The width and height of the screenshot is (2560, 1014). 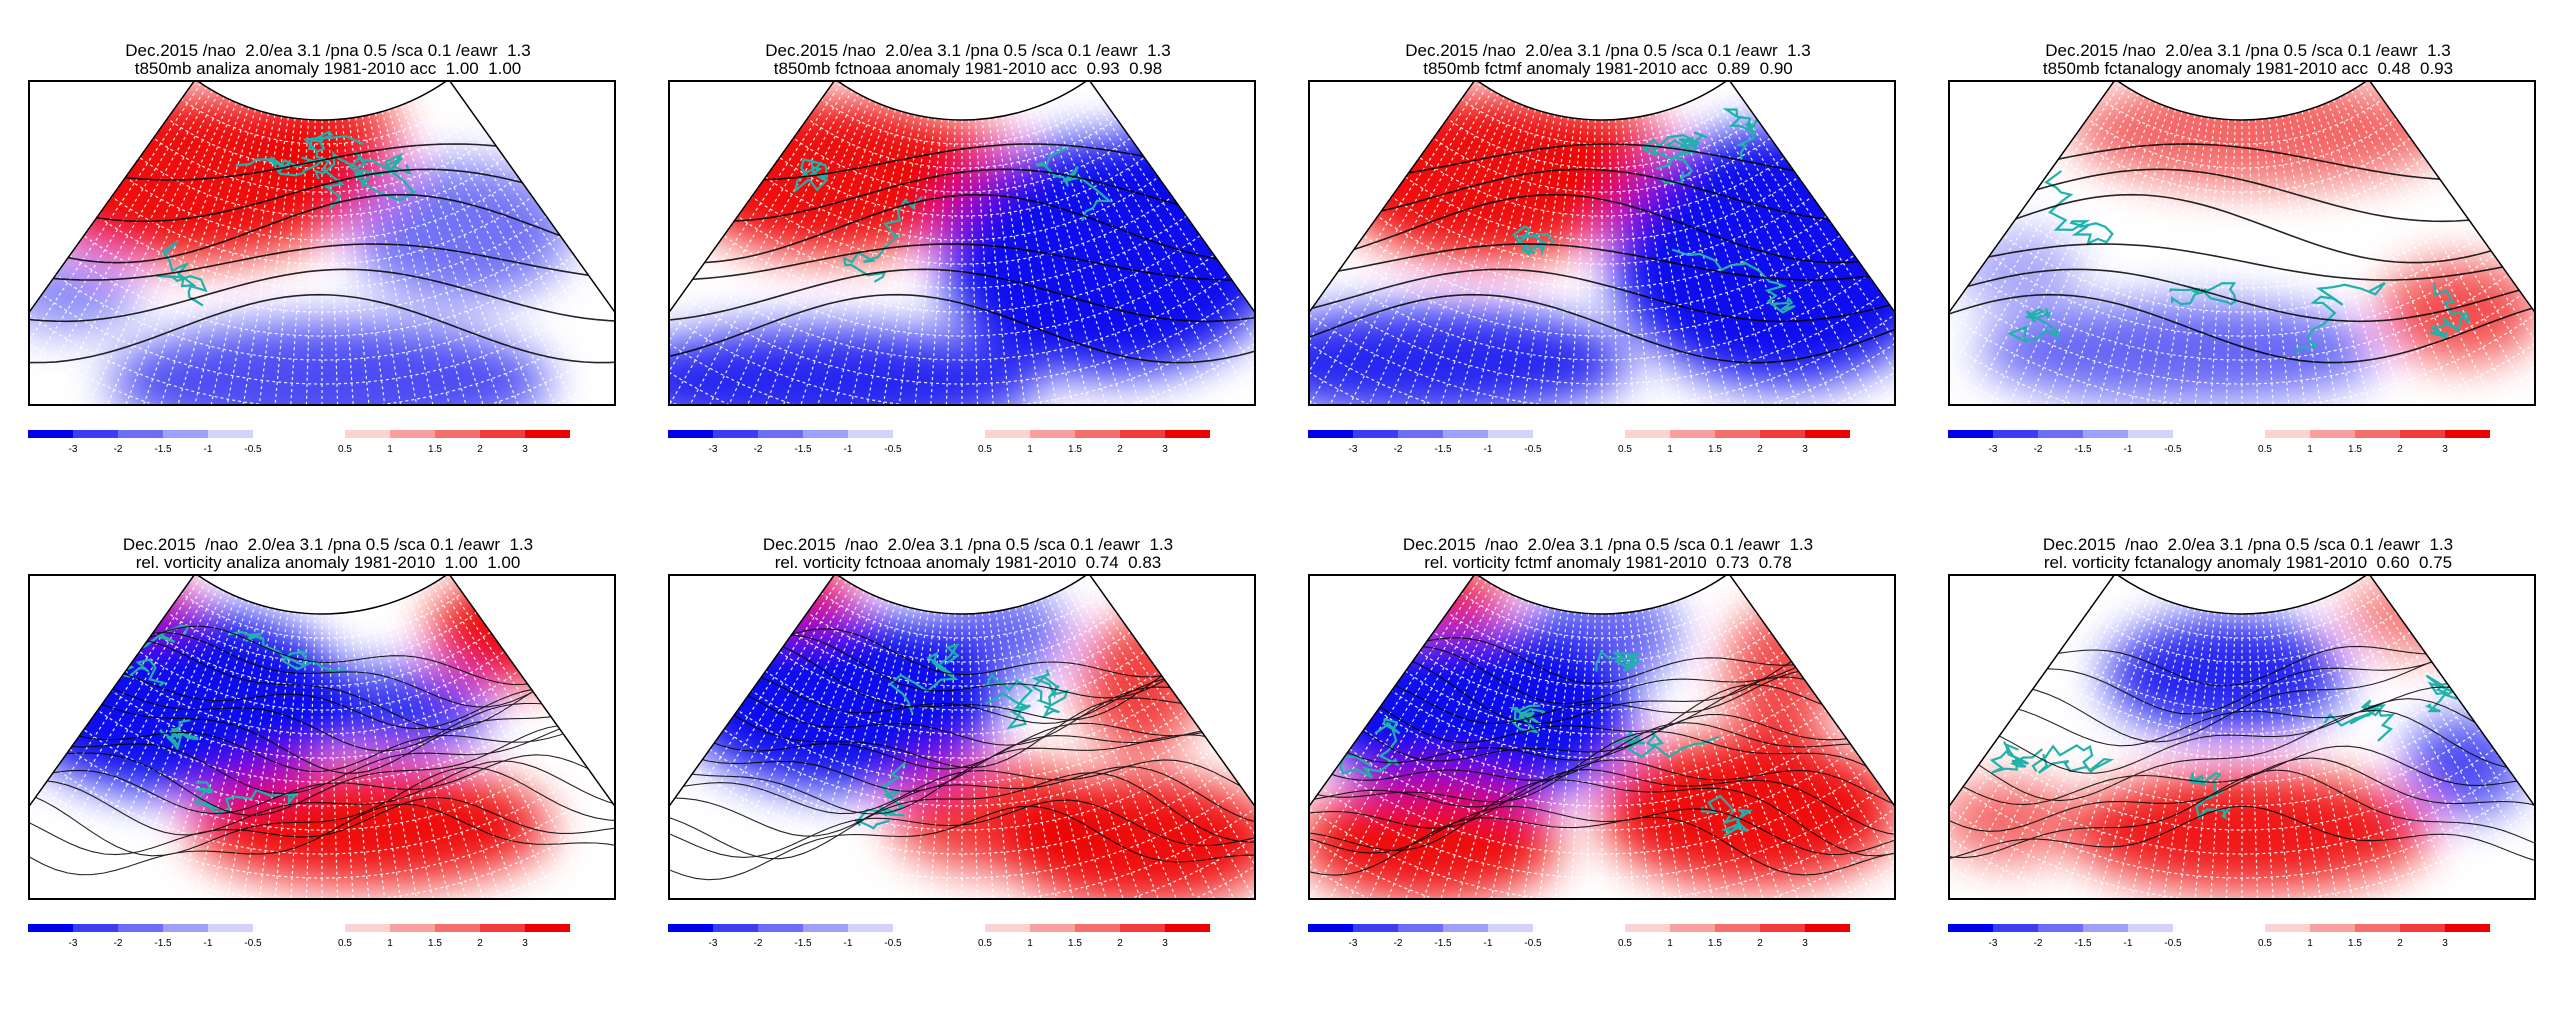 I want to click on colorbar-label: -2, so click(x=758, y=449).